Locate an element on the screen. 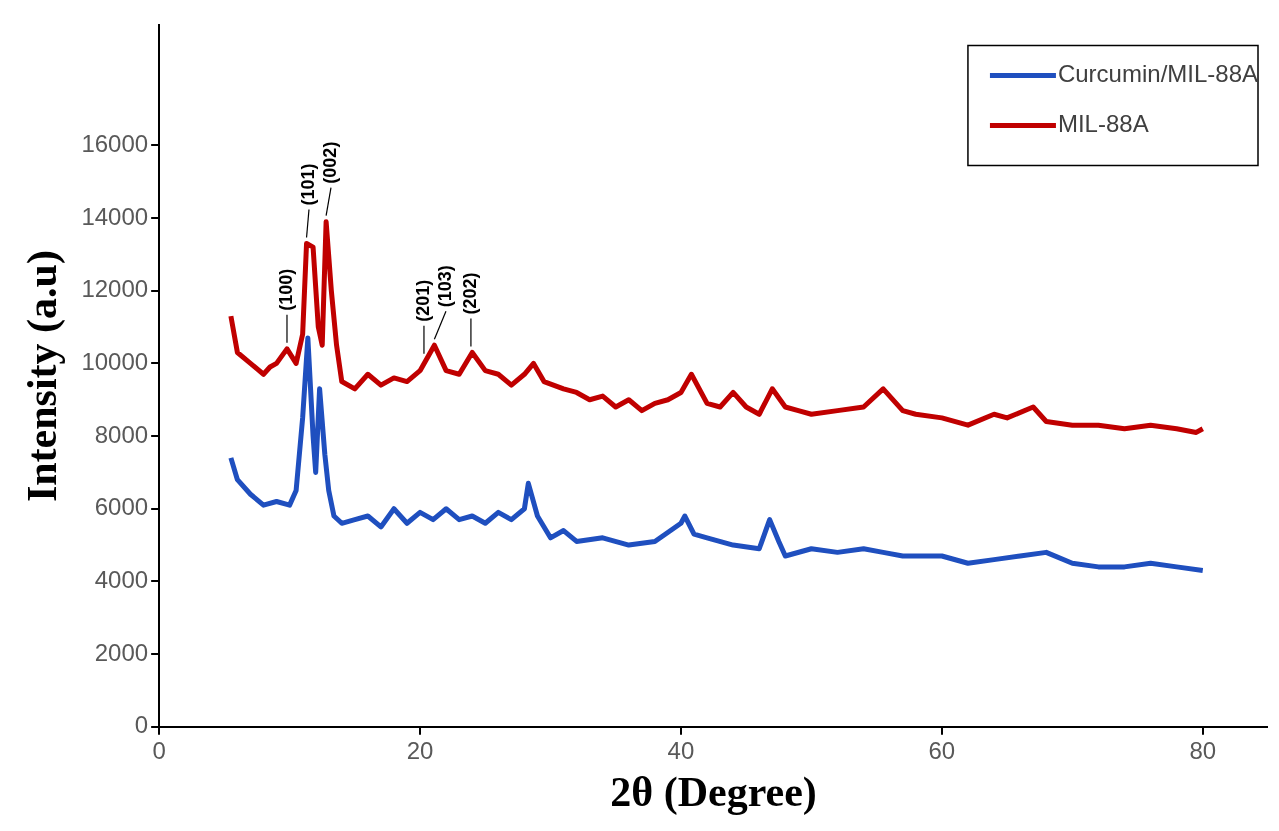 This screenshot has height=831, width=1279. y-axis-title: Intensity (a.u) is located at coordinates (43, 376).